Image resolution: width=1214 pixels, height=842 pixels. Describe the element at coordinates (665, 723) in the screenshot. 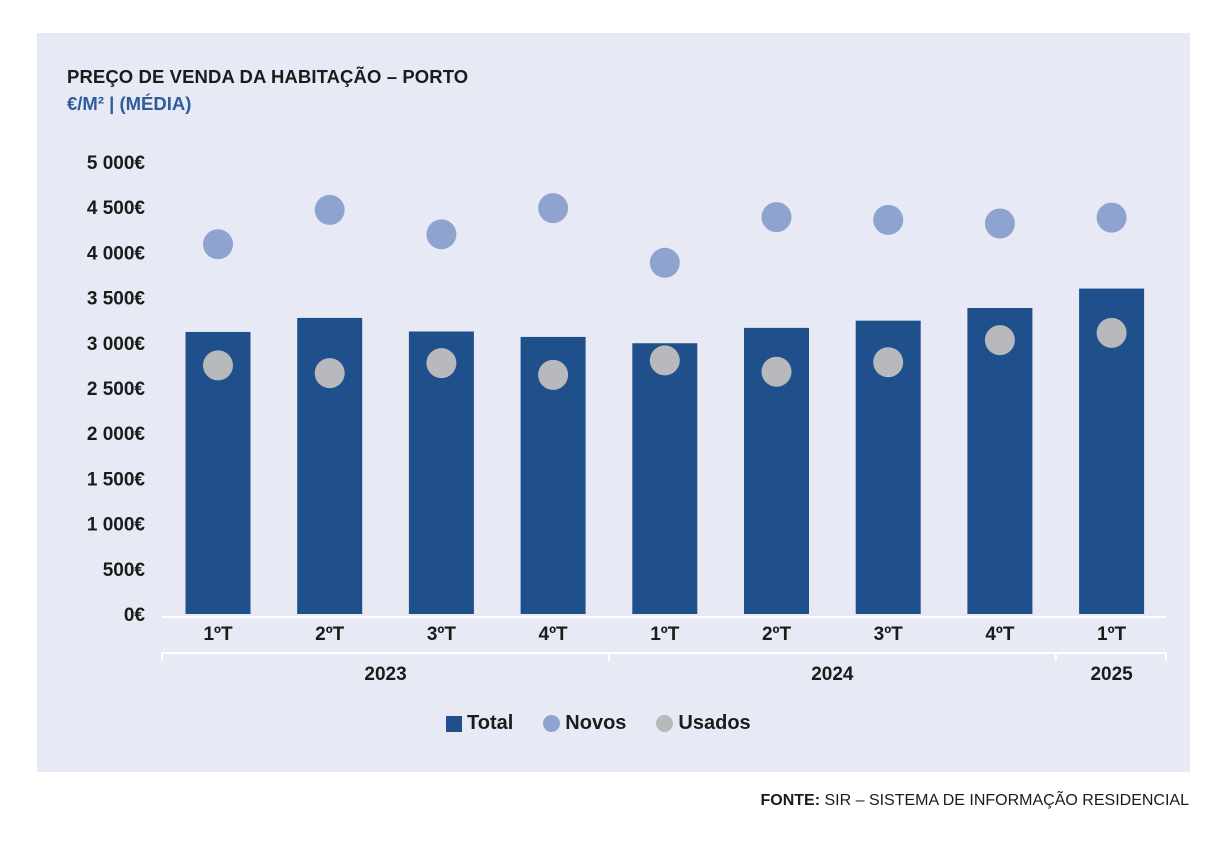

I see `legend-swatch-usados` at that location.